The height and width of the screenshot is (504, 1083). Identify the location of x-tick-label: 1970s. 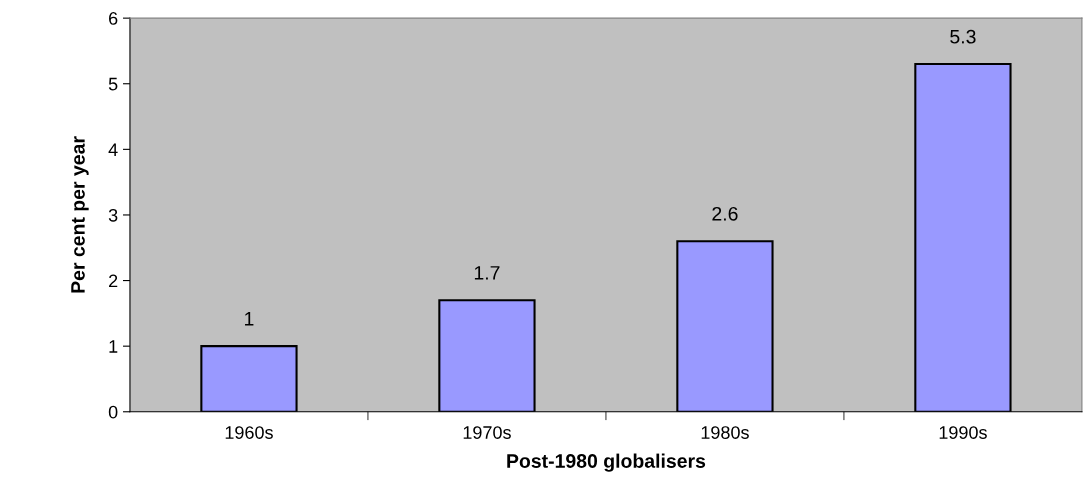
(487, 432).